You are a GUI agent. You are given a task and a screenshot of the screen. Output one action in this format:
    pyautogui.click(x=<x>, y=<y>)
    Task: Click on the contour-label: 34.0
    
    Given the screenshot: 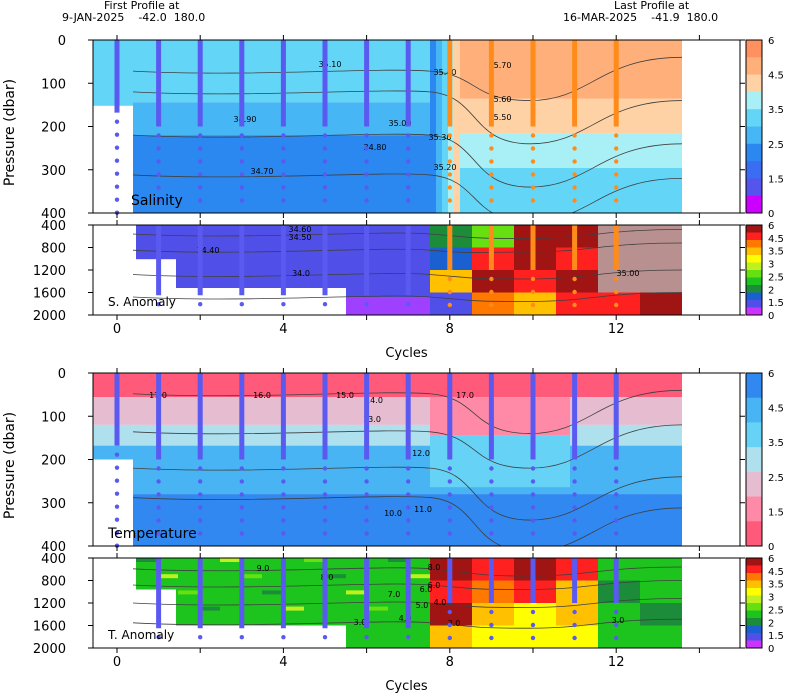 What is the action you would take?
    pyautogui.click(x=301, y=273)
    